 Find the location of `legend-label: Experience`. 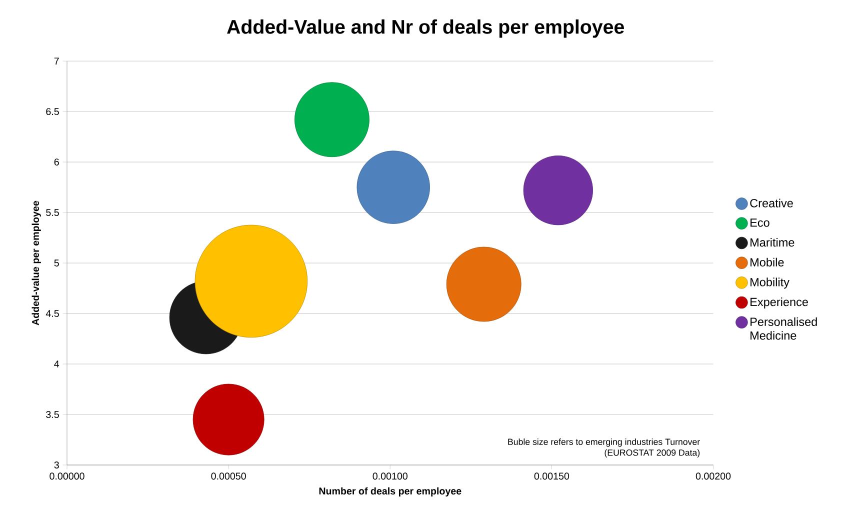

legend-label: Experience is located at coordinates (779, 302).